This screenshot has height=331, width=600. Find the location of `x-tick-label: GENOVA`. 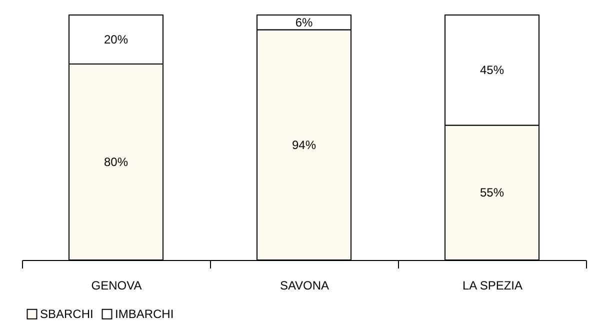

x-tick-label: GENOVA is located at coordinates (116, 285).